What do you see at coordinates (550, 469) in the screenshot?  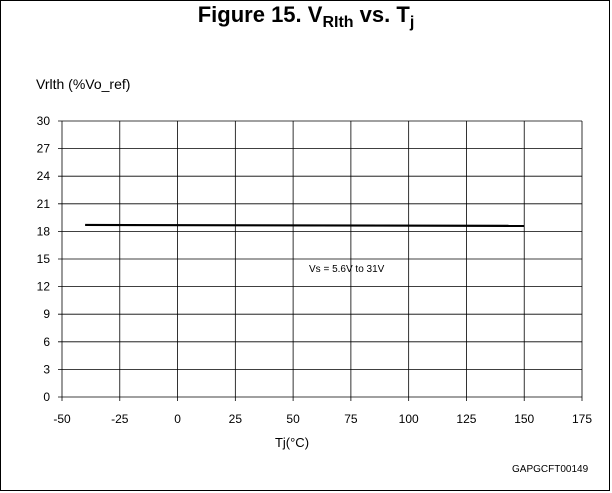 I see `figure-code: GAPGCFT00149` at bounding box center [550, 469].